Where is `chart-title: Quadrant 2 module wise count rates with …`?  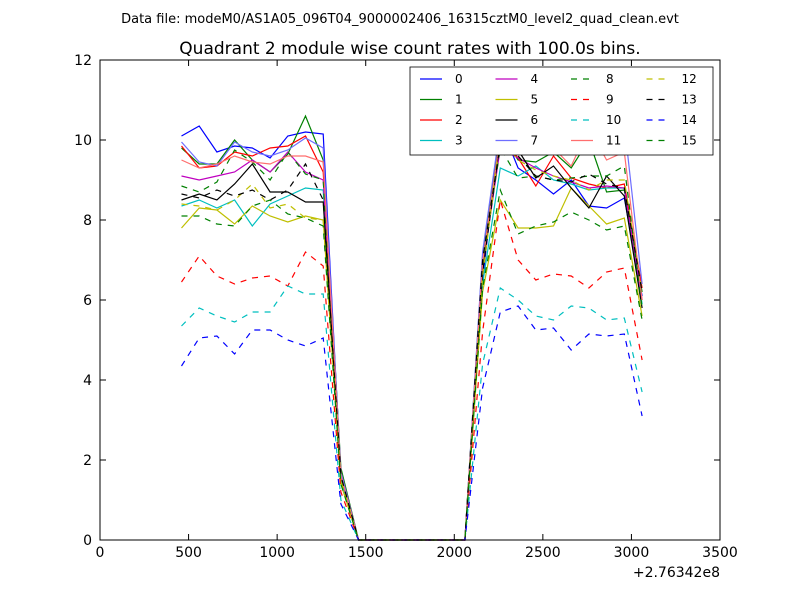
chart-title: Quadrant 2 module wise count rates with … is located at coordinates (409, 49).